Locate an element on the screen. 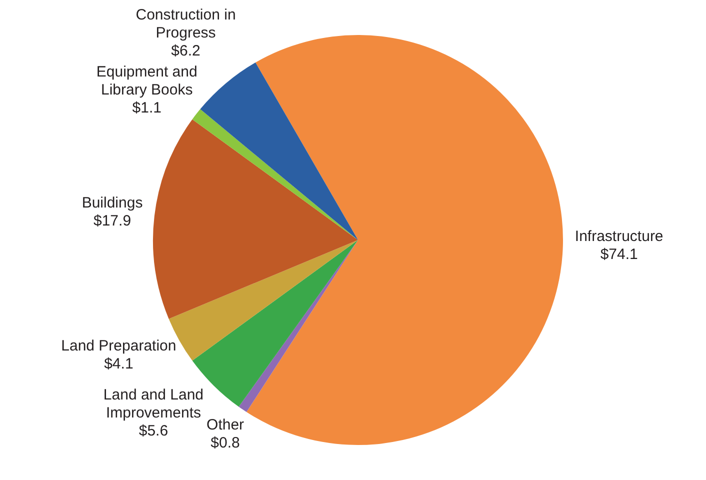 The width and height of the screenshot is (706, 480). slice-label: Construction in Progress is located at coordinates (186, 24).